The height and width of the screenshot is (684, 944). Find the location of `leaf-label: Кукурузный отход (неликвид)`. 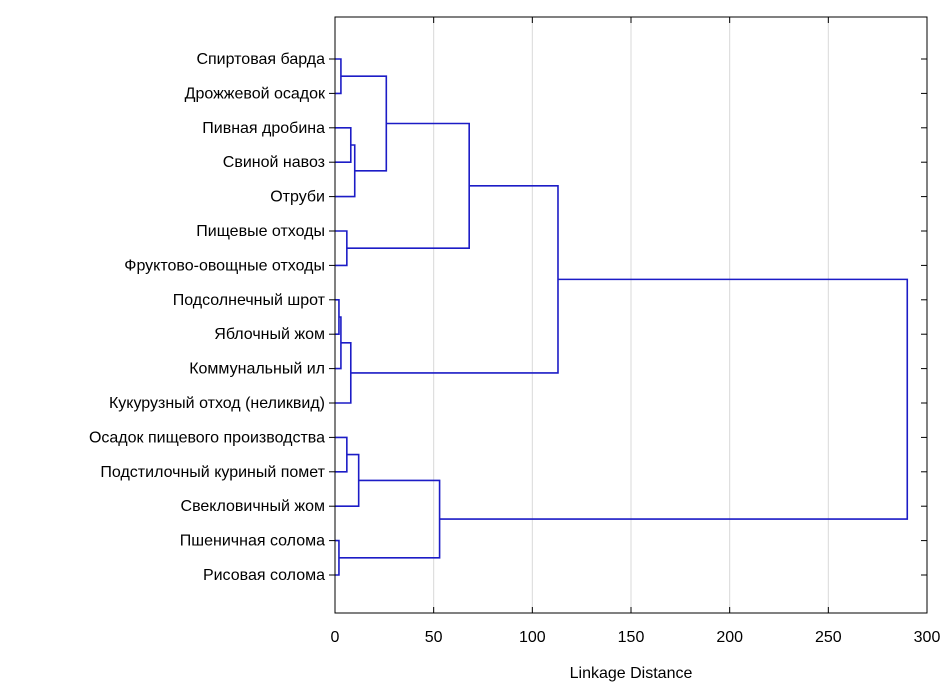

leaf-label: Кукурузный отход (неликвид) is located at coordinates (217, 403).